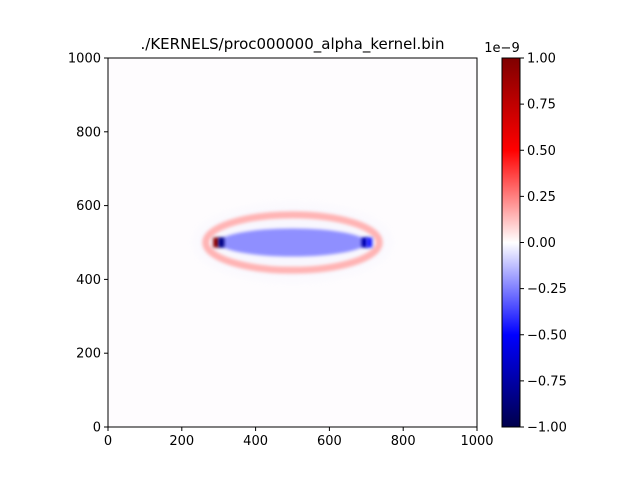 The image size is (640, 480). I want to click on y-tick-label: 200, so click(88, 354).